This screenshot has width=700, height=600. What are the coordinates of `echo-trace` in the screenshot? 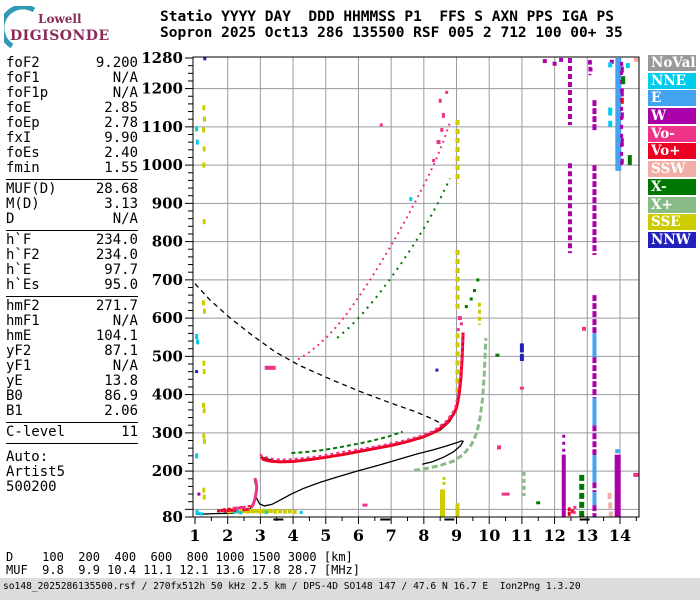 It's located at (374, 241).